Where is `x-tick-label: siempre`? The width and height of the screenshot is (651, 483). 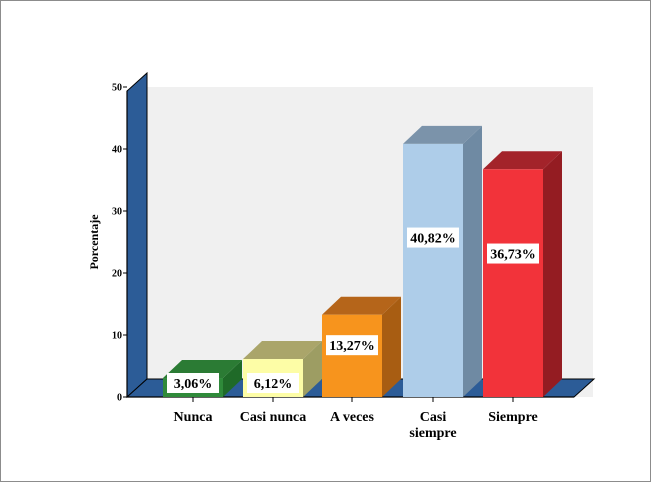 x-tick-label: siempre is located at coordinates (432, 433).